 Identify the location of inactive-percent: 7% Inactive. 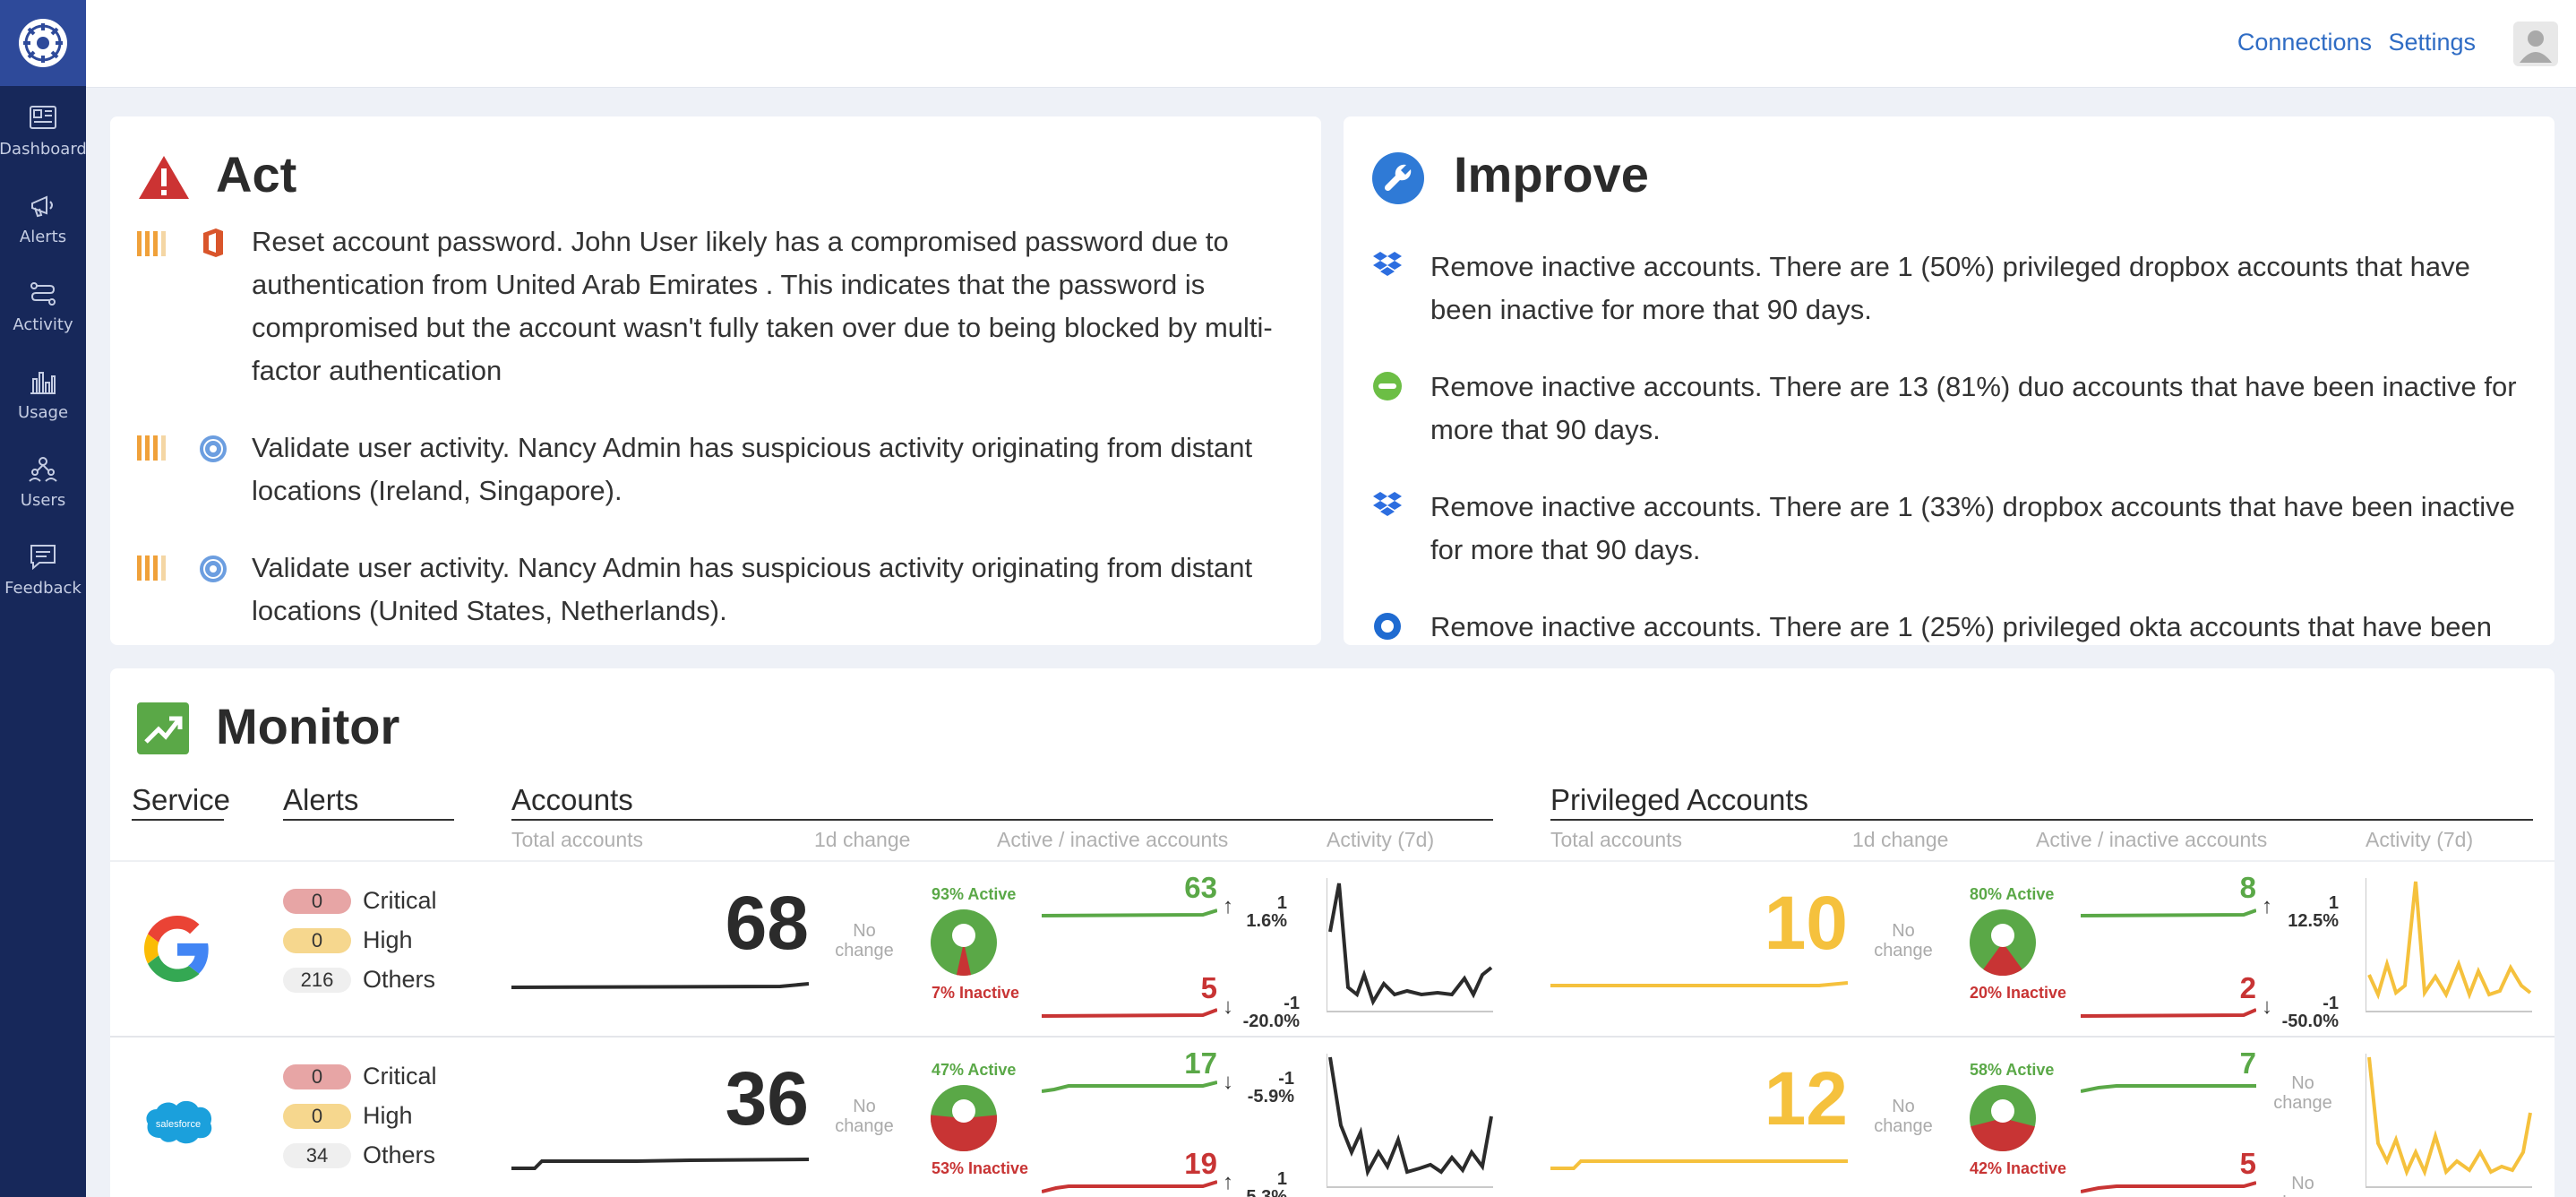
(976, 993).